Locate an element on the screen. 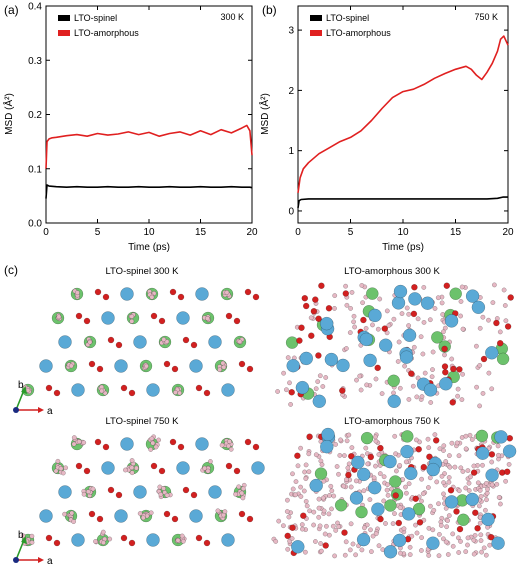 This screenshot has height=576, width=520. y-tick-label: 0.0 is located at coordinates (35, 224).